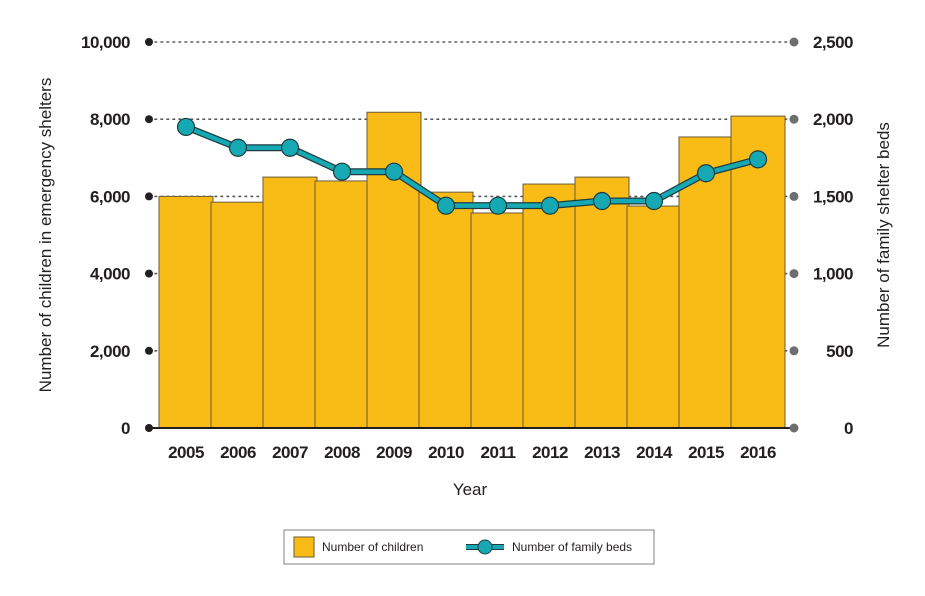 The height and width of the screenshot is (596, 925). Describe the element at coordinates (758, 159) in the screenshot. I see `line-point-2016` at that location.